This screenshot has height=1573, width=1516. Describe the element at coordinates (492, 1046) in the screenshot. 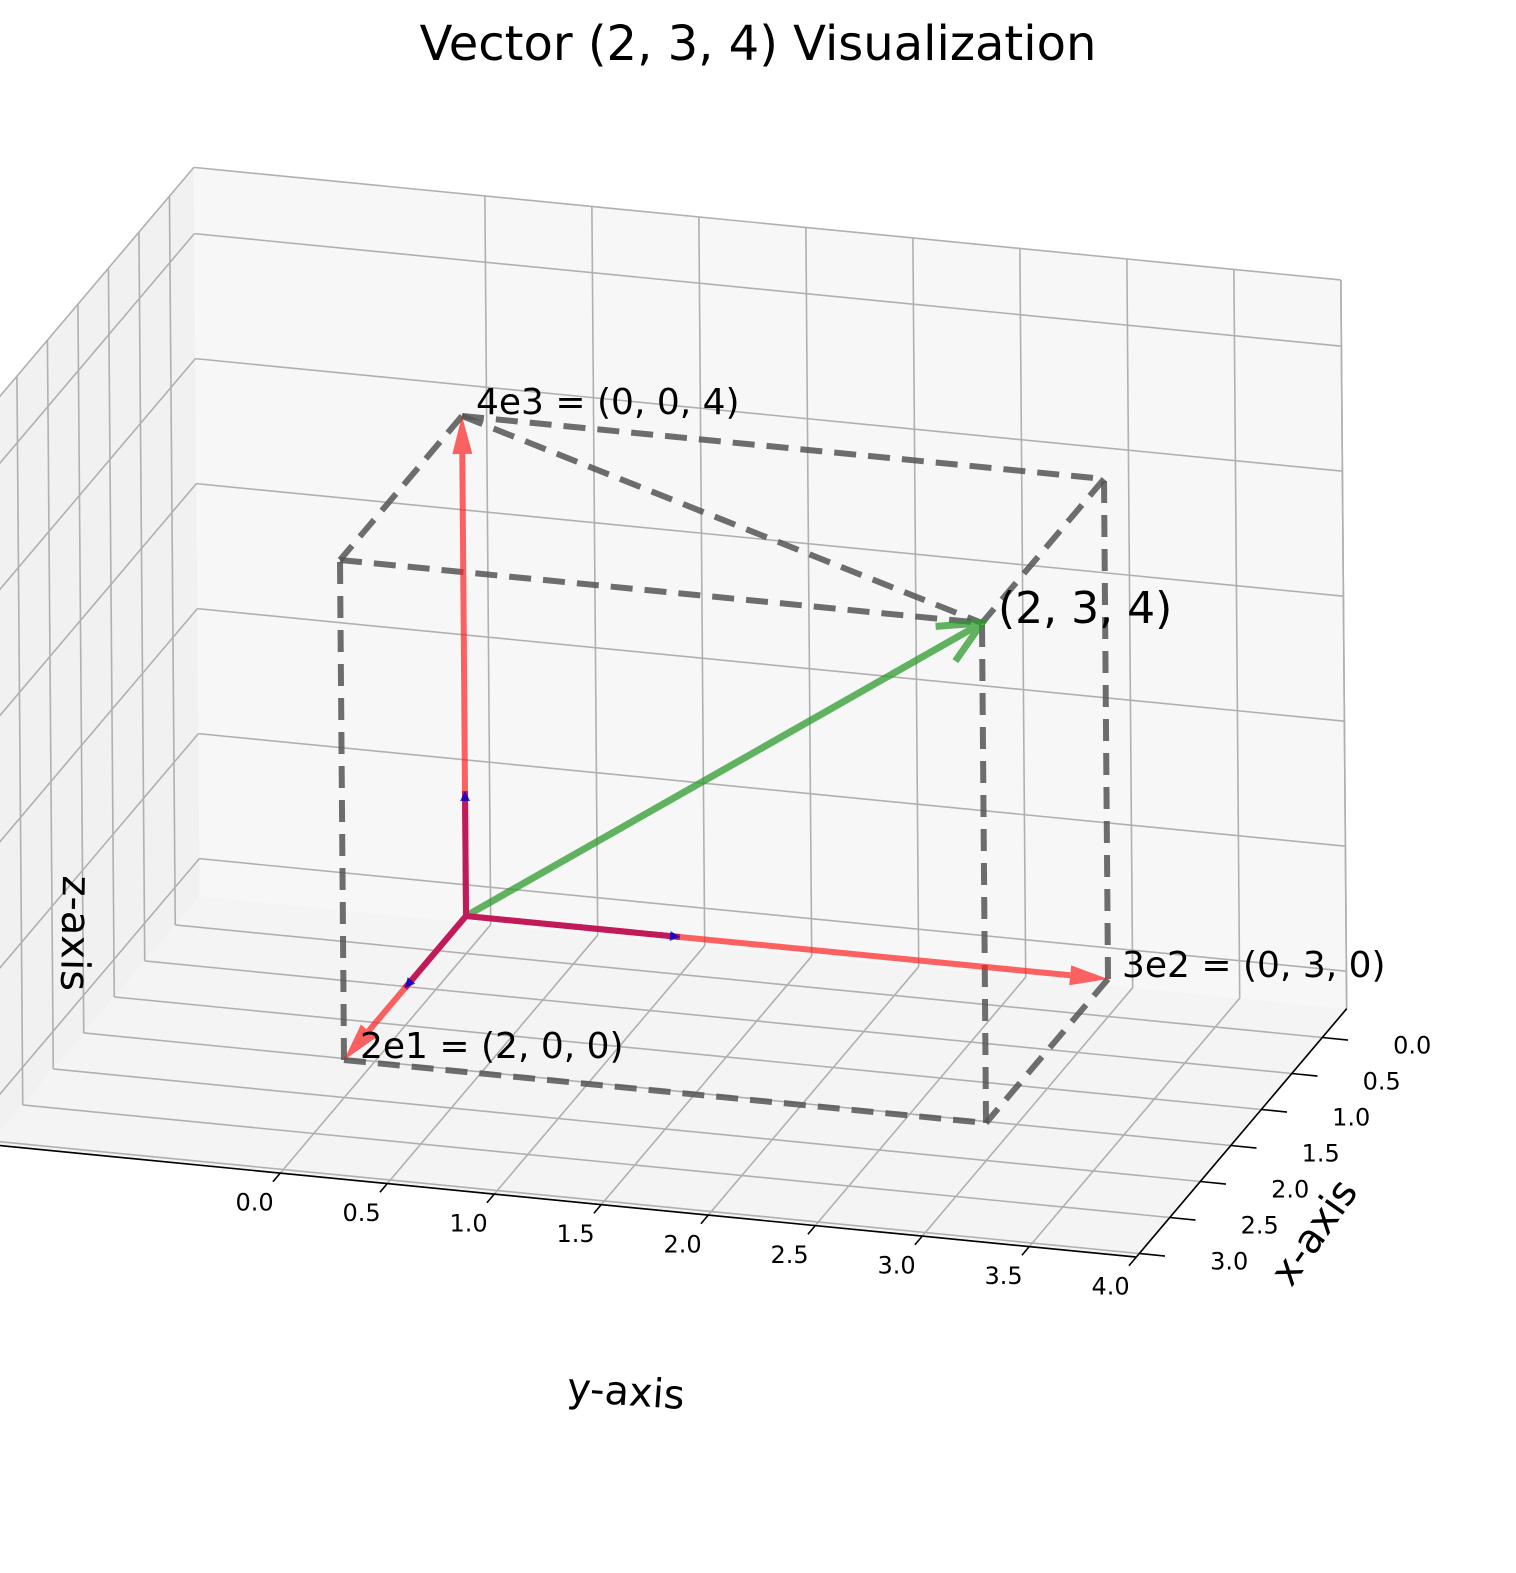

I see `annotation-2e1: 2e1 = (2, 0, 0)` at that location.